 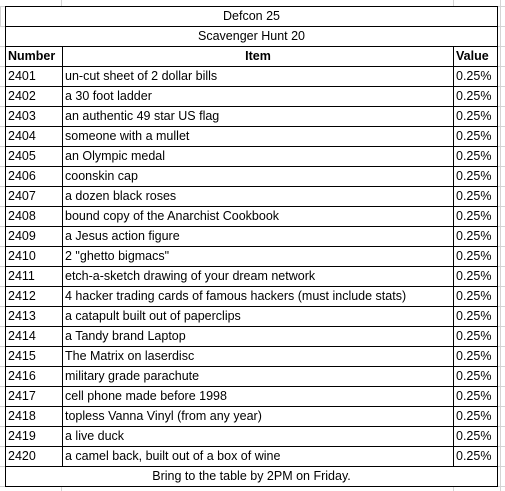 I want to click on table-row: 2415 The Matrix on laserdisc 0.25%, so click(x=252, y=356).